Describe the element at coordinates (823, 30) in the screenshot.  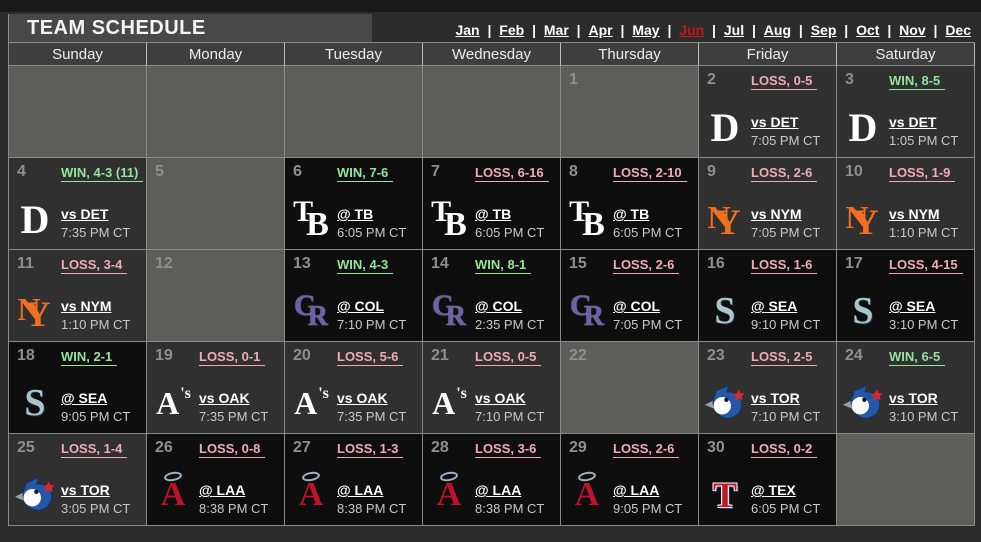
I see `month-link-sep: Sep` at that location.